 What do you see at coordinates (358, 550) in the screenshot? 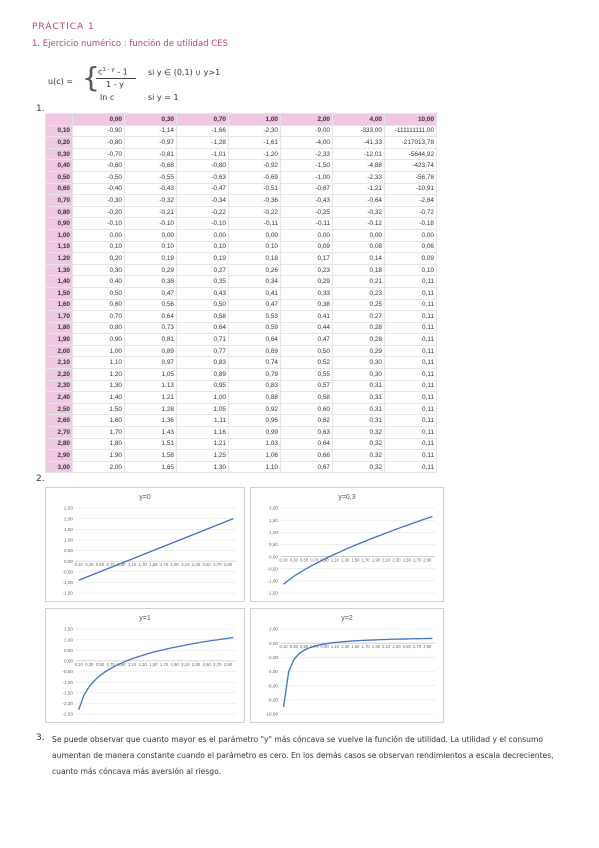
I see `line-series` at bounding box center [358, 550].